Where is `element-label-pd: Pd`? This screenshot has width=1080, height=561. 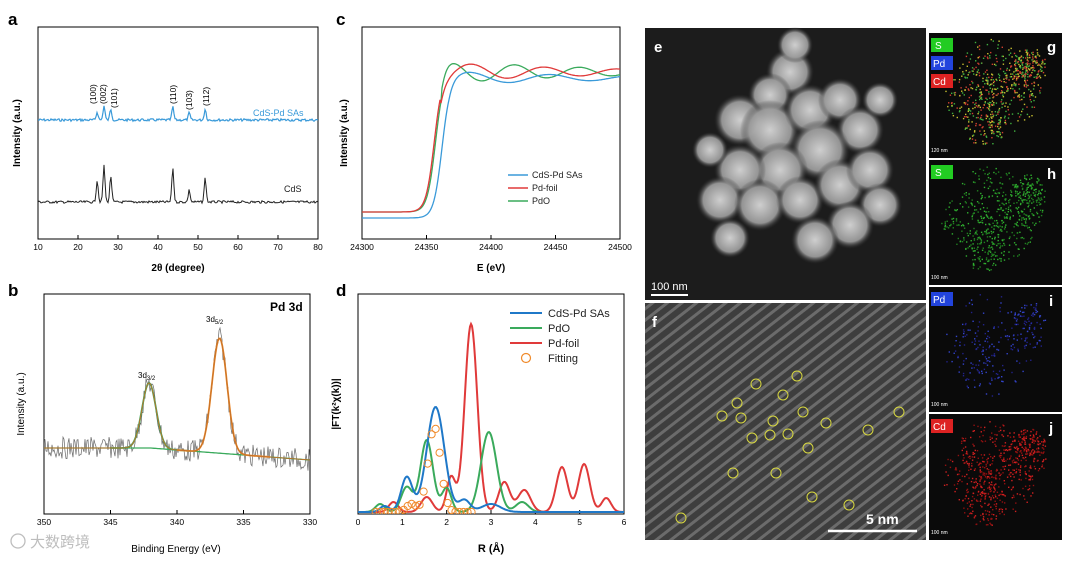 element-label-pd: Pd is located at coordinates (939, 300).